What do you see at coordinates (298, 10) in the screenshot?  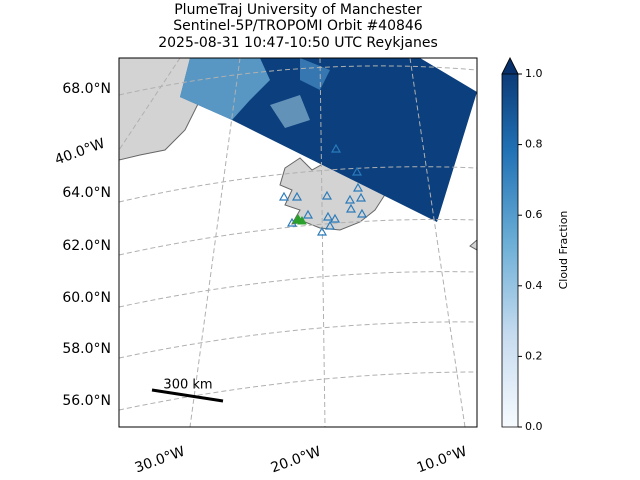 I see `title-line: PlumeTraj University of Manchester` at bounding box center [298, 10].